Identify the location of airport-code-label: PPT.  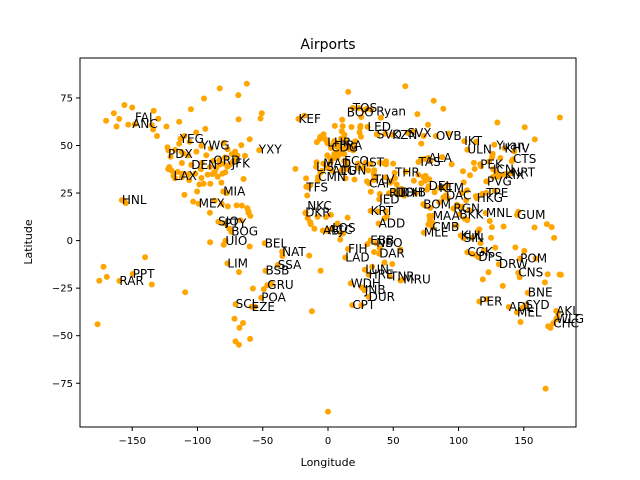
(144, 274).